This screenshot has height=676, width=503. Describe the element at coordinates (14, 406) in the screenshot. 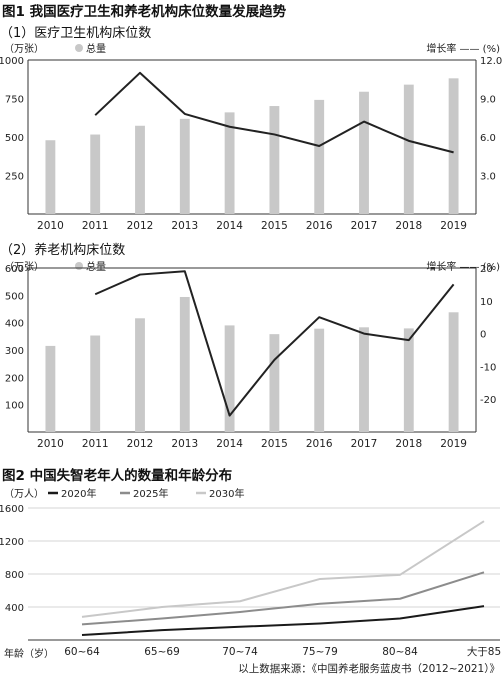

I see `chart2-ytick-label: 100` at that location.